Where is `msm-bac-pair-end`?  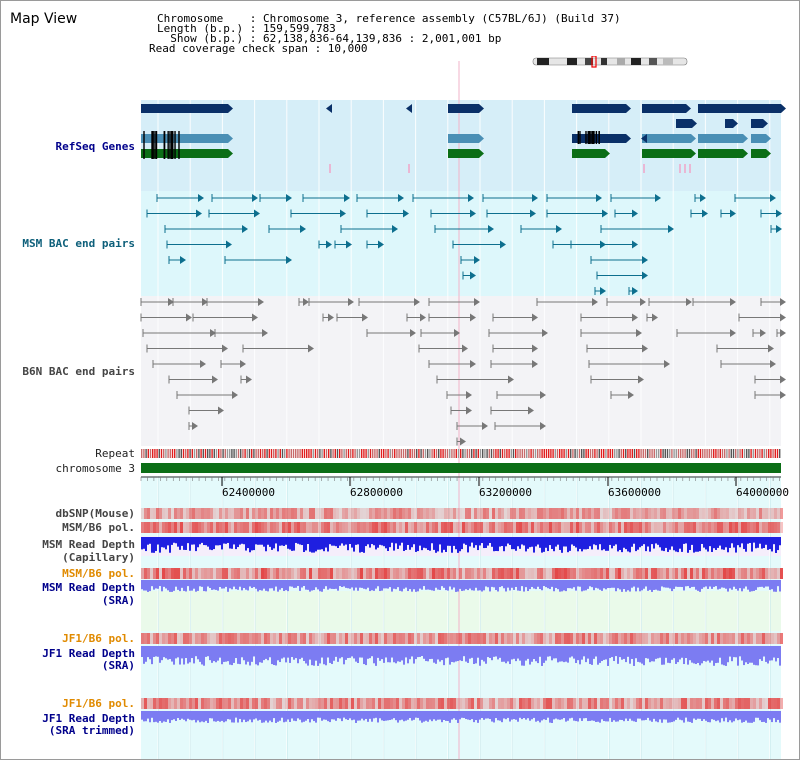 msm-bac-pair-end is located at coordinates (473, 213).